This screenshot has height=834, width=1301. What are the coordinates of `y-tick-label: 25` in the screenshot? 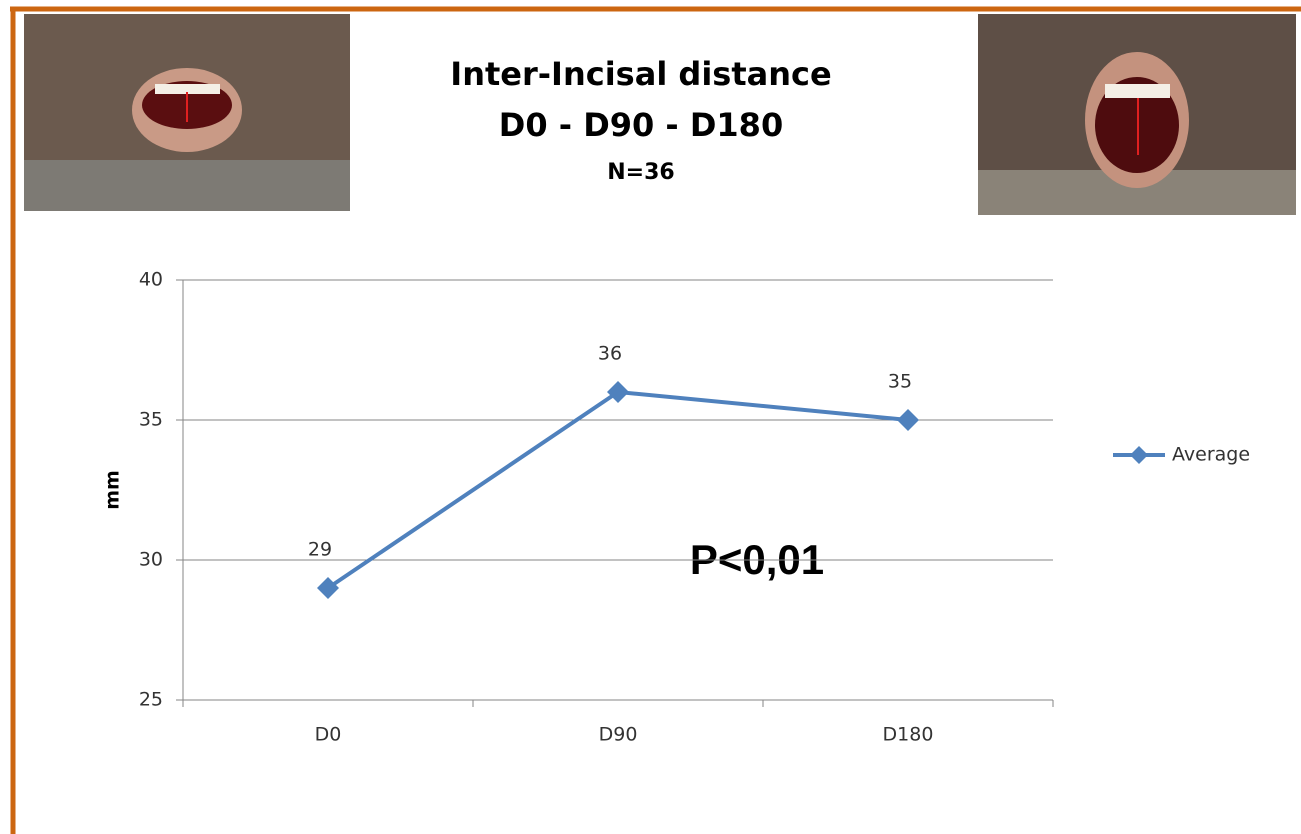 It's located at (151, 700).